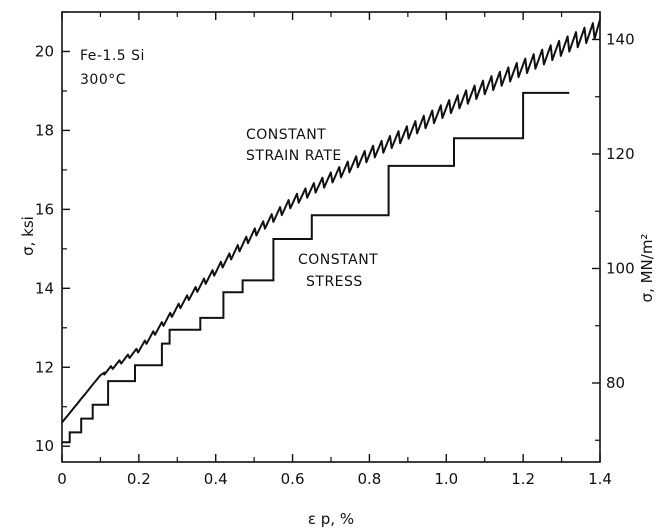  Describe the element at coordinates (369, 479) in the screenshot. I see `x-tick-label: 0.8` at that location.